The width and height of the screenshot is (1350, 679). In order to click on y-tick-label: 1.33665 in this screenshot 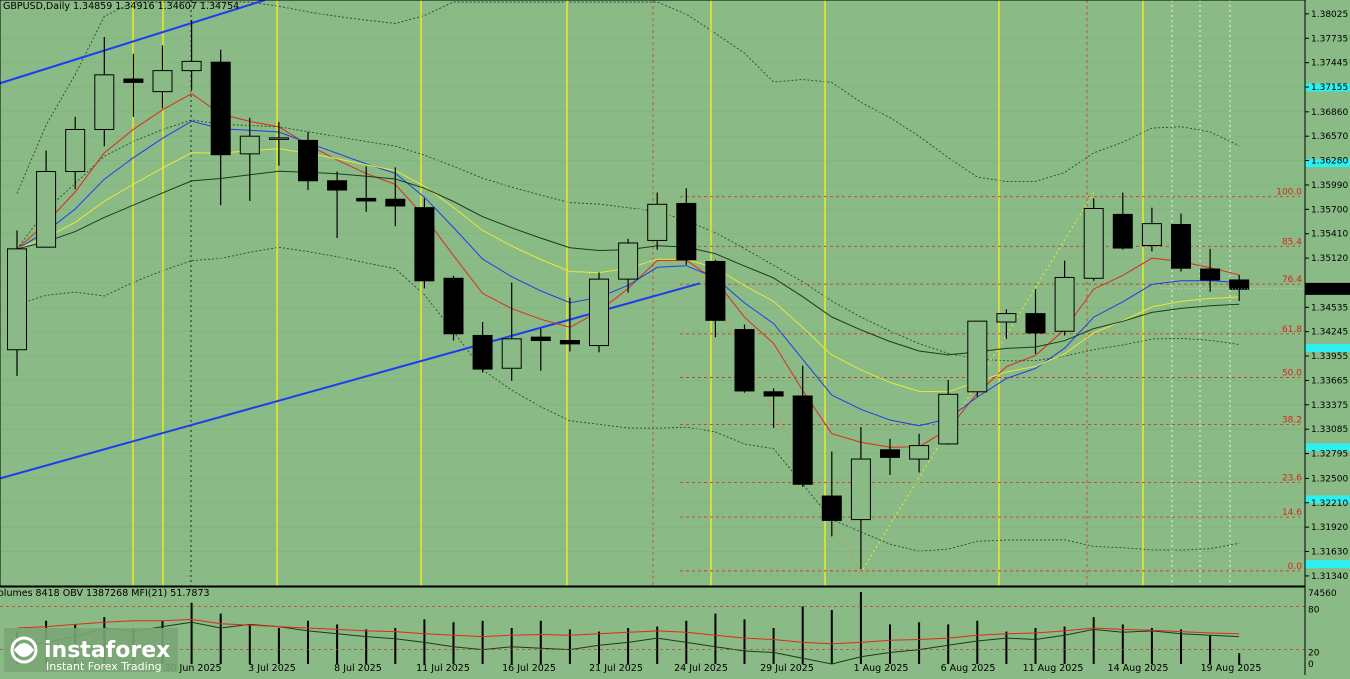, I will do `click(1329, 381)`.